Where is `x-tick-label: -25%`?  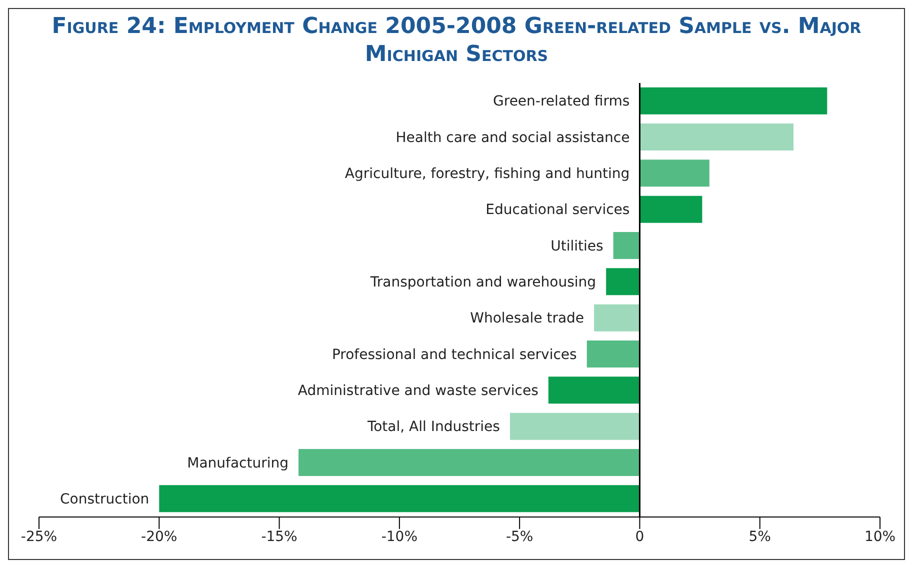 x-tick-label: -25% is located at coordinates (39, 536).